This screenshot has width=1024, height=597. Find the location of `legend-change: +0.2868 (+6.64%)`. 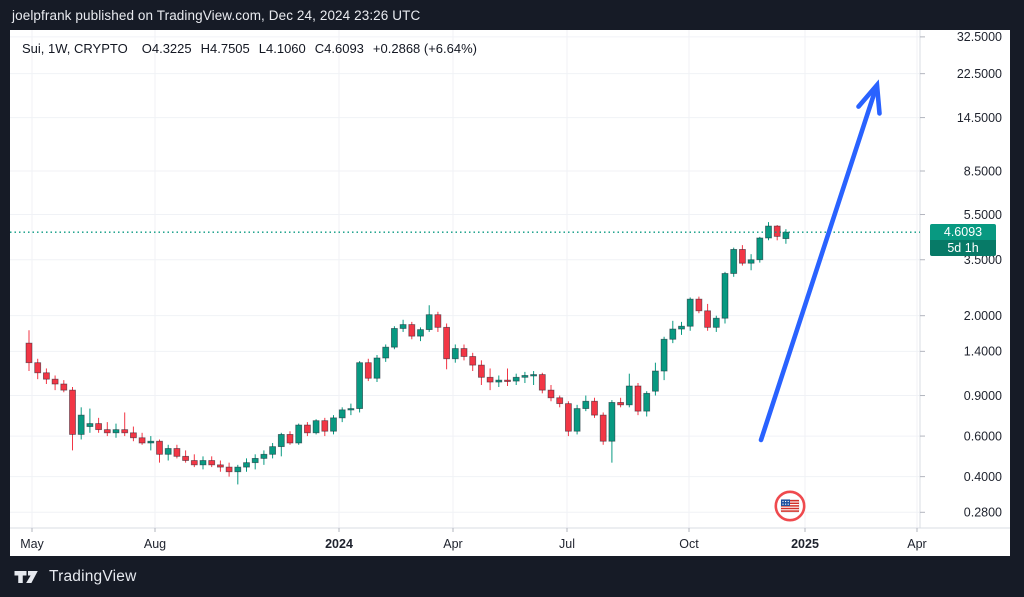

legend-change: +0.2868 (+6.64%) is located at coordinates (424, 48).